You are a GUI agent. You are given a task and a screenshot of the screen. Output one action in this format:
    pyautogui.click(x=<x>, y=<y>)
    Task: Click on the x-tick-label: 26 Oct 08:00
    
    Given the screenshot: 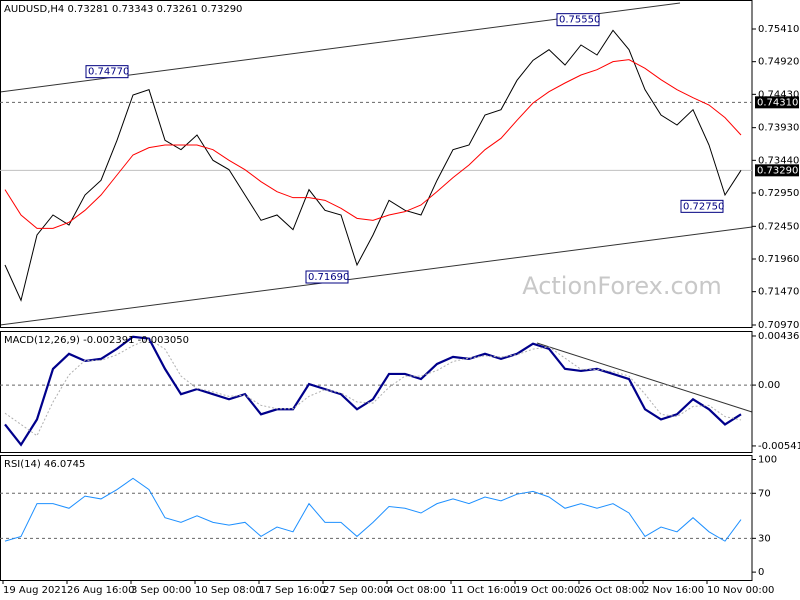 What is the action you would take?
    pyautogui.click(x=611, y=590)
    